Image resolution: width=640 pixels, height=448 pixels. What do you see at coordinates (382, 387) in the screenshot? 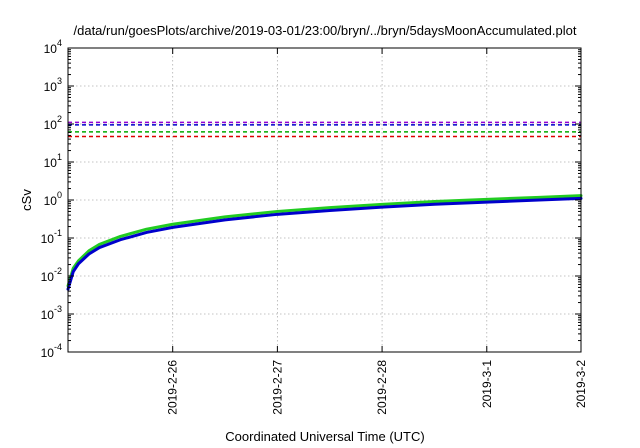
I see `x-tick-label: 2019-2-28` at bounding box center [382, 387].